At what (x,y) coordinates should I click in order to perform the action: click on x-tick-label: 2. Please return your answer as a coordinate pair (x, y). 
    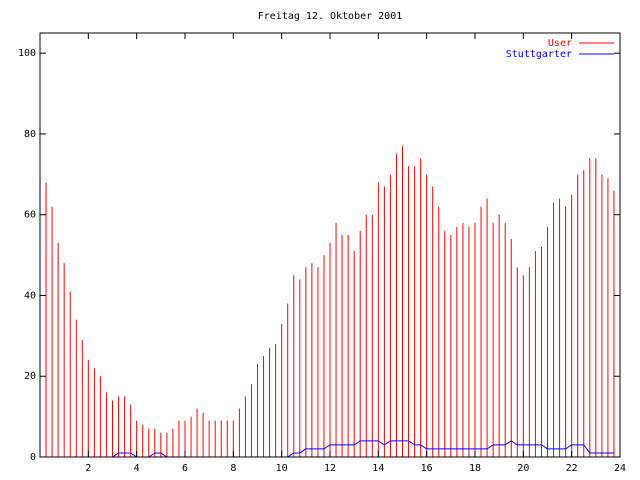
    Looking at the image, I should click on (88, 468).